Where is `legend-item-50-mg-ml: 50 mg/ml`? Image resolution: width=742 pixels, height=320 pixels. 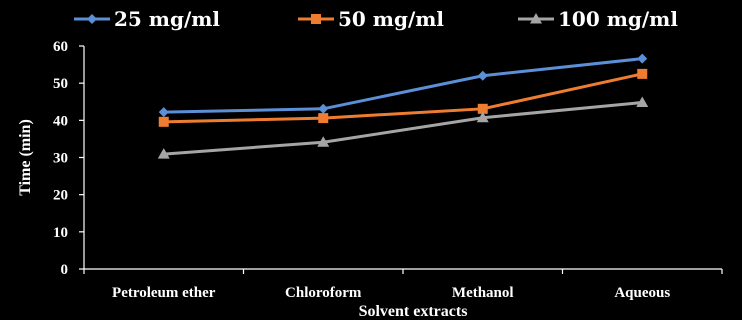 legend-item-50-mg-ml: 50 mg/ml is located at coordinates (371, 19).